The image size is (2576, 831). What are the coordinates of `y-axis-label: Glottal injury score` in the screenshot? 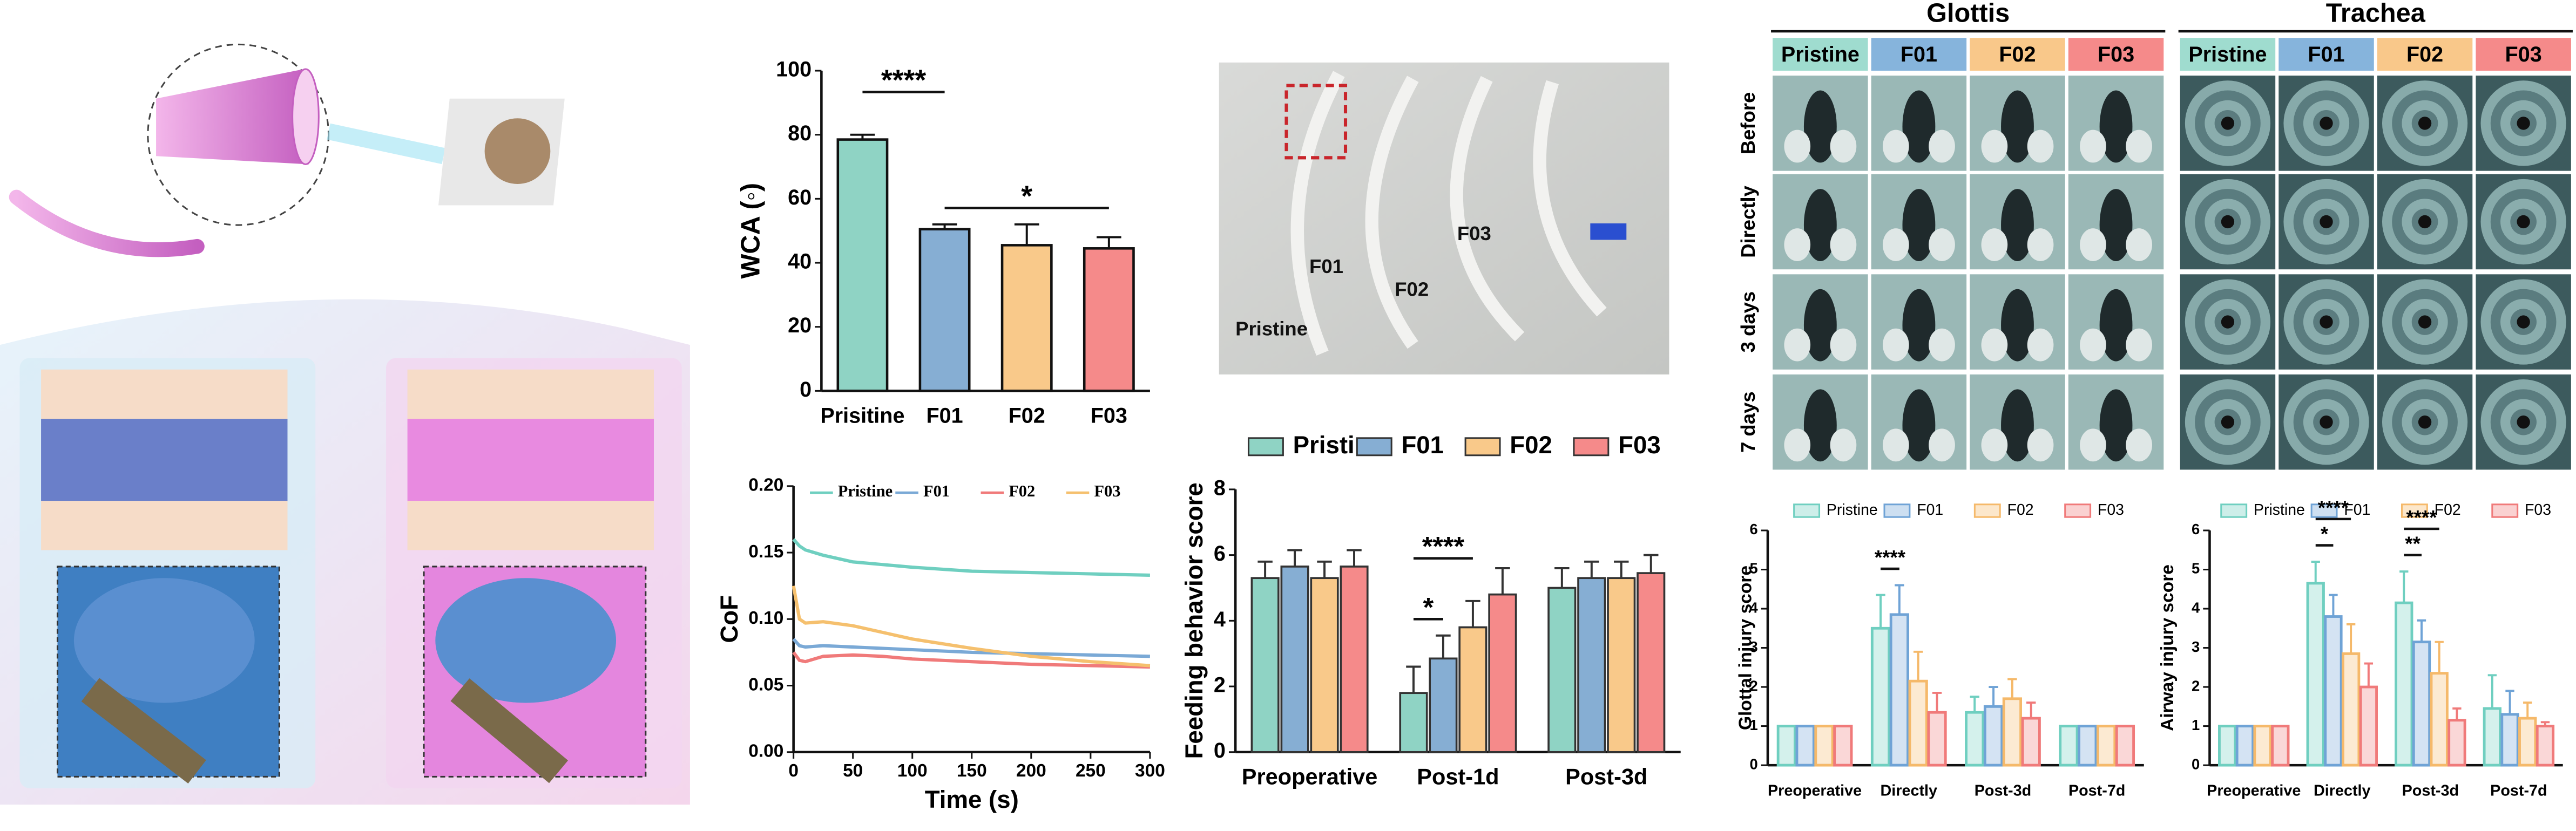 It's located at (1745, 648).